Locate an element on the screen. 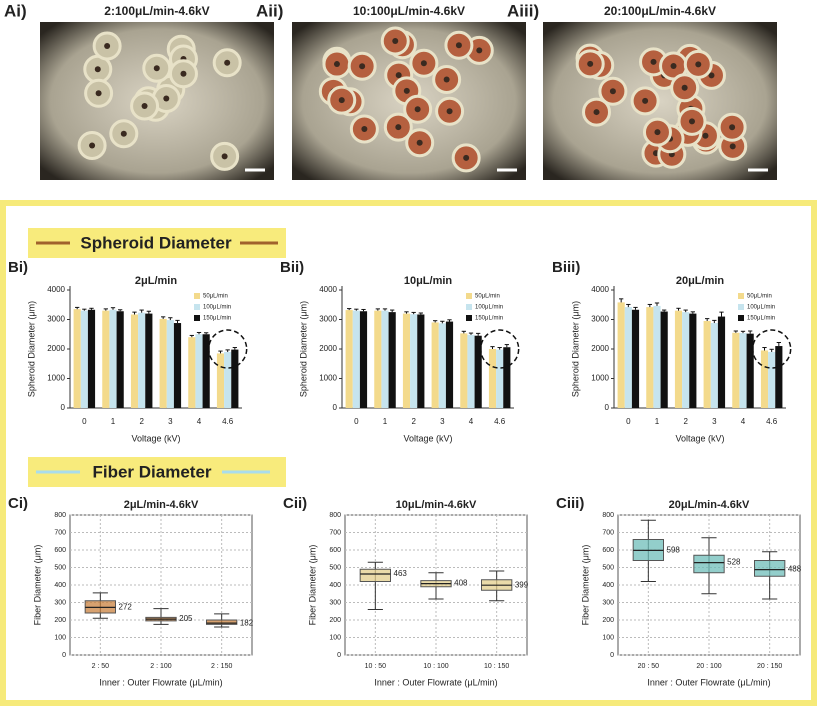  x-tick-label: 10 : 50 is located at coordinates (376, 666).